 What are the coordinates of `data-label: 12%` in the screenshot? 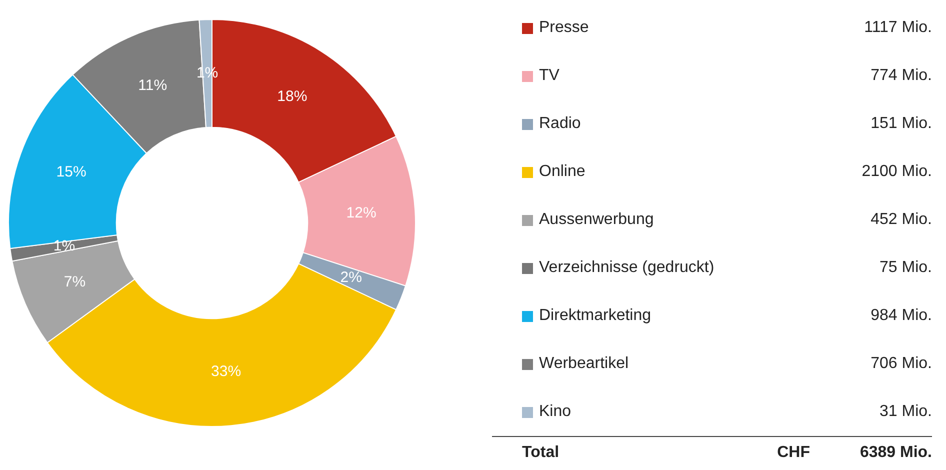 It's located at (361, 213).